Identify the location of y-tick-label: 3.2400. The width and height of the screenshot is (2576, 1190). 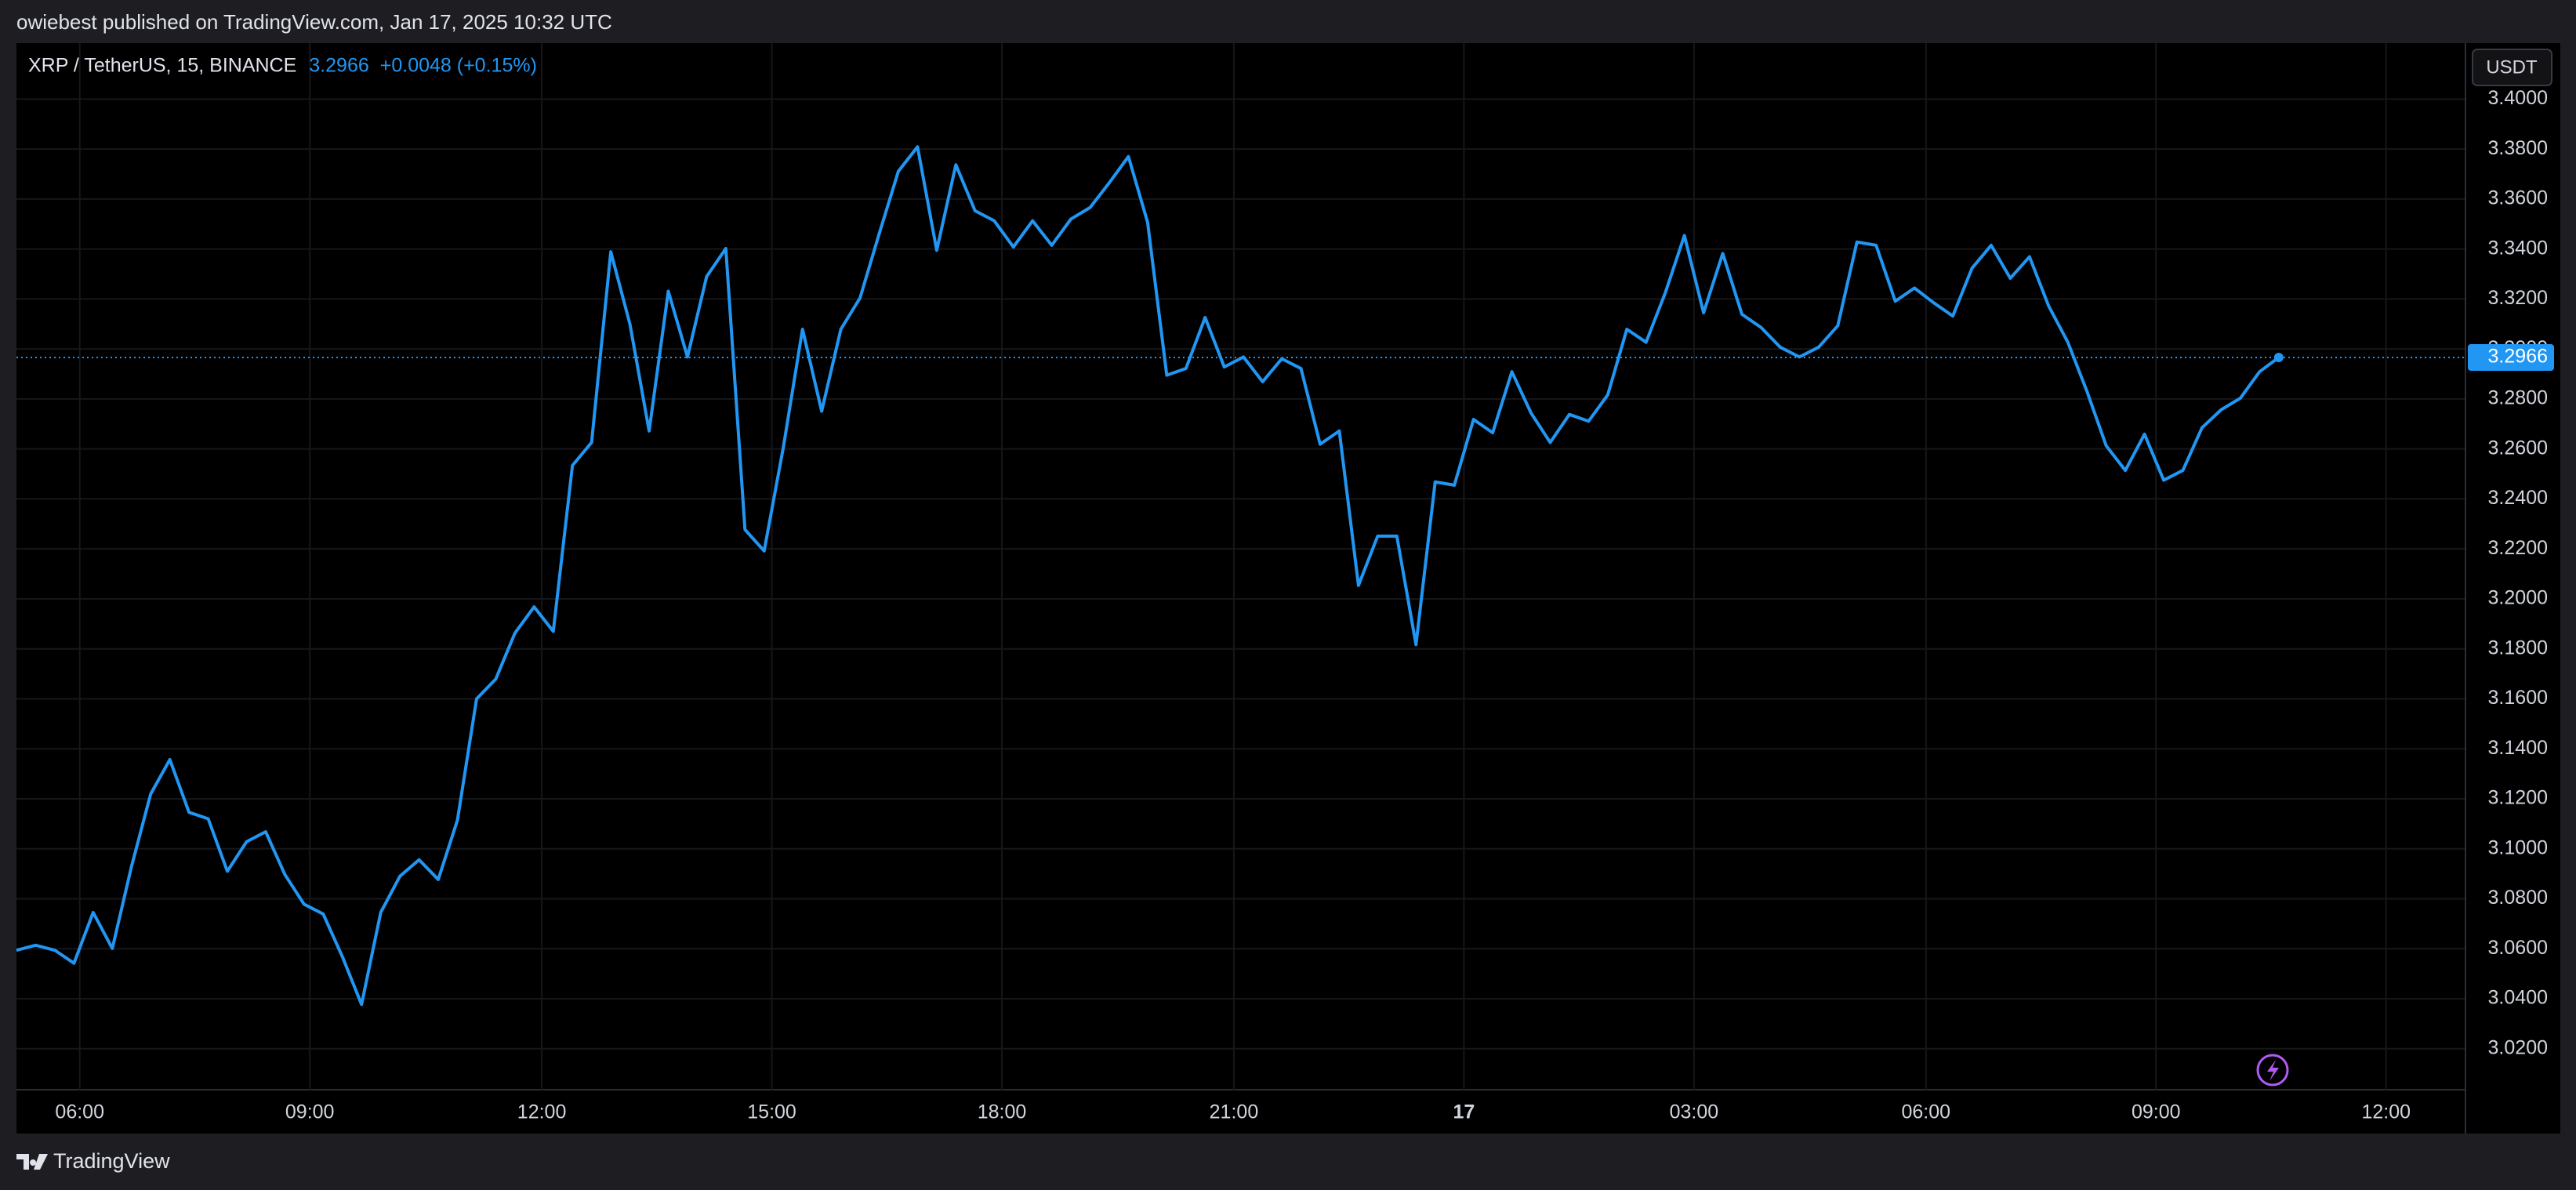
(2518, 498).